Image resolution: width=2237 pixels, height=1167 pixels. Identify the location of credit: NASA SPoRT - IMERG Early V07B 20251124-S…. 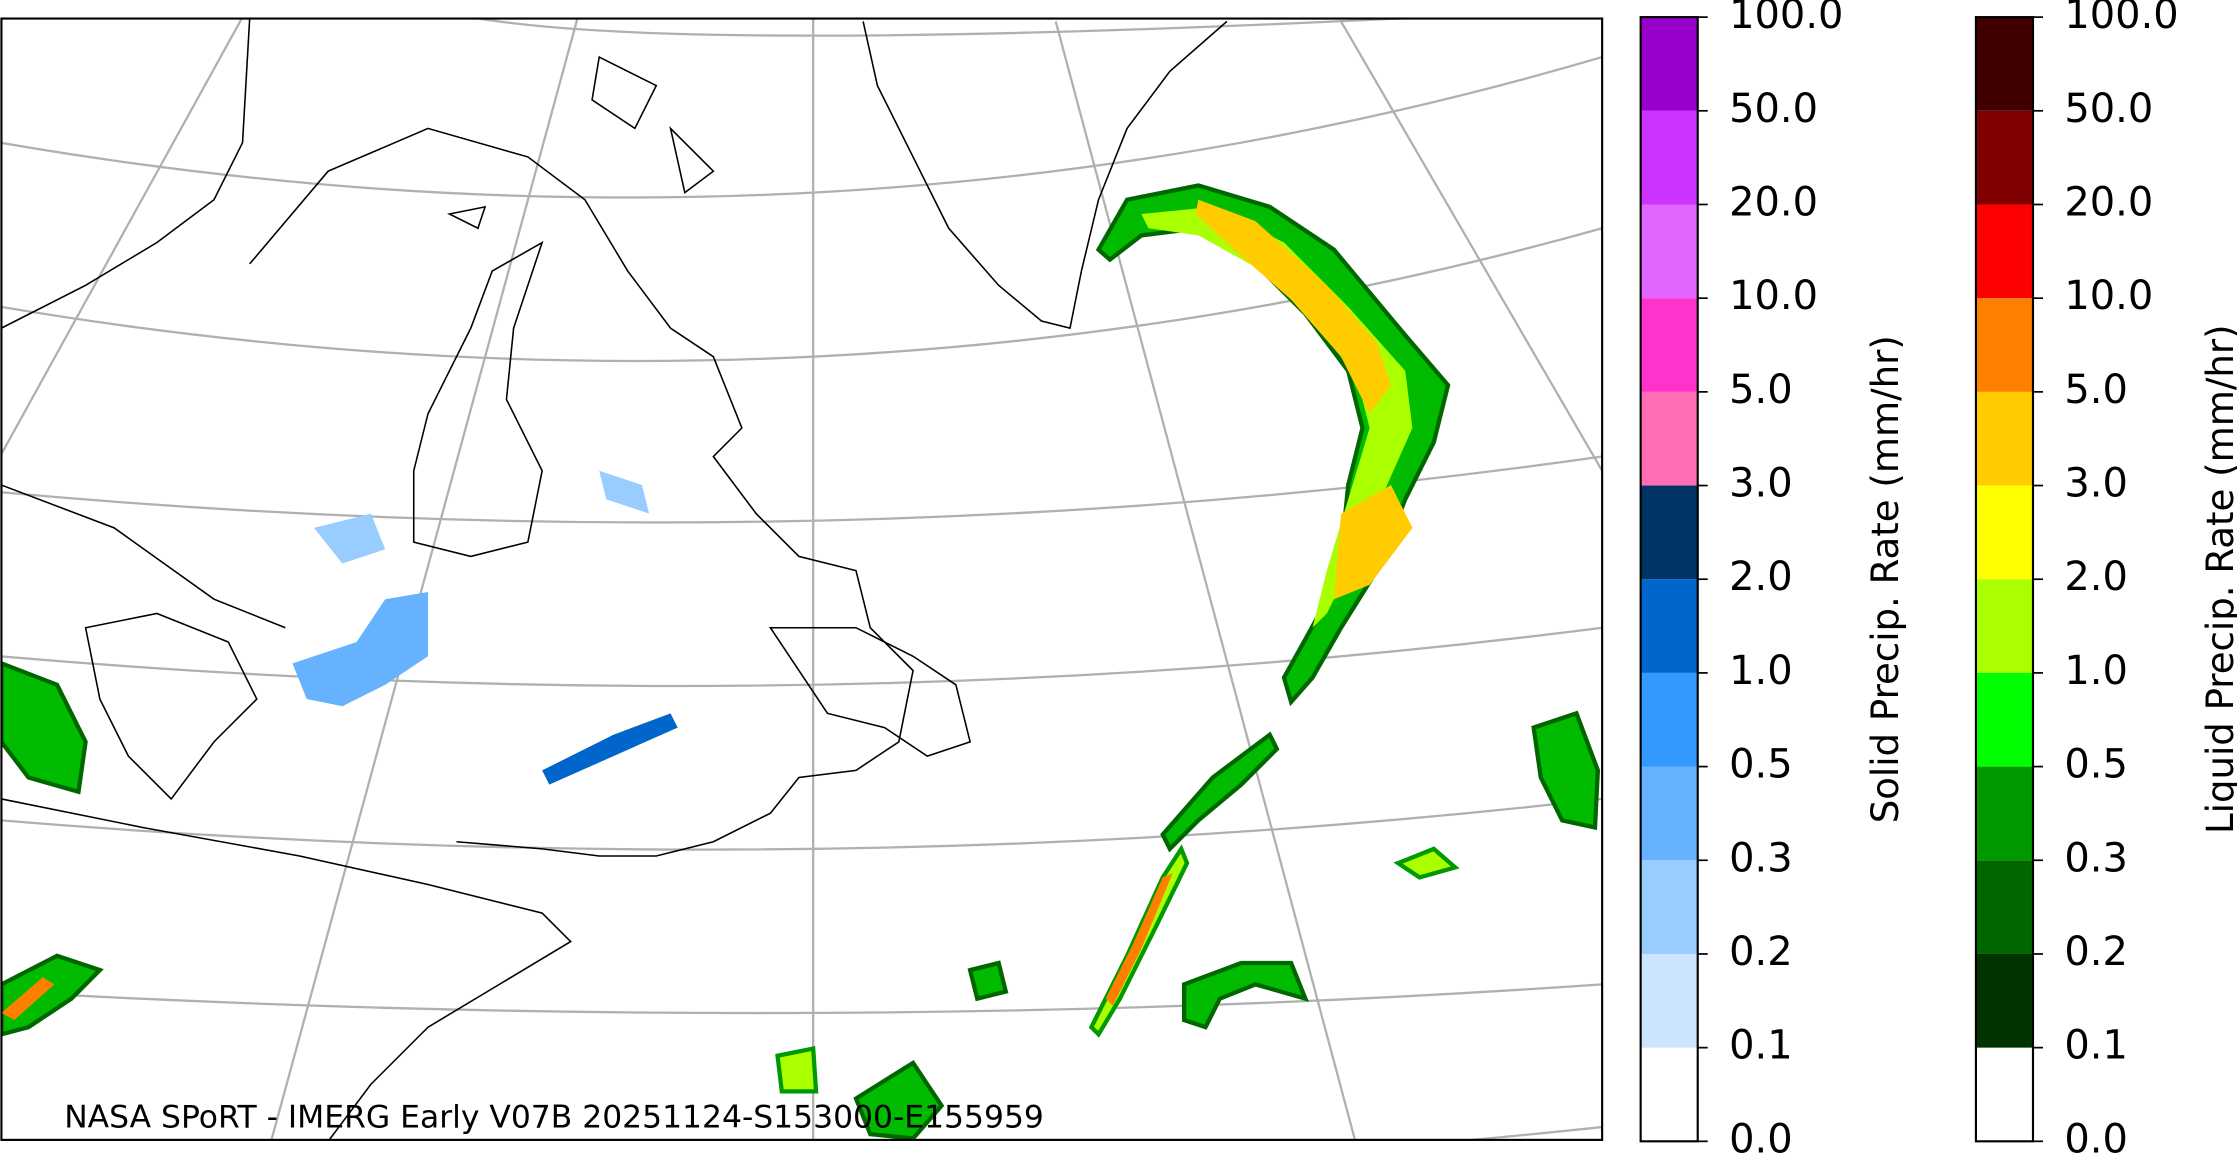
(554, 1117).